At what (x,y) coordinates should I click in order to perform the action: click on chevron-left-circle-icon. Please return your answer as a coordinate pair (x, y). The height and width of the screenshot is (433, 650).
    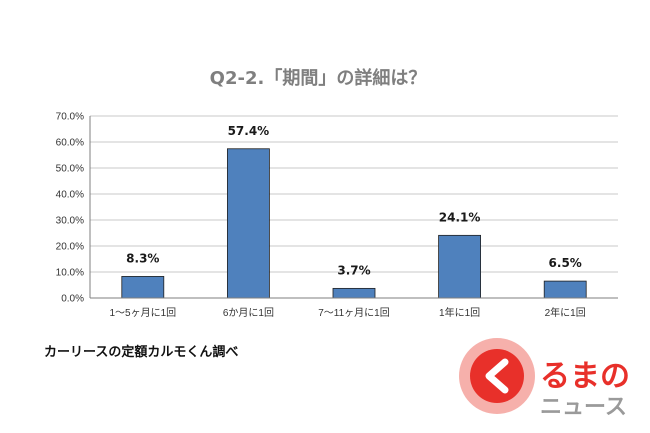
    Looking at the image, I should click on (497, 376).